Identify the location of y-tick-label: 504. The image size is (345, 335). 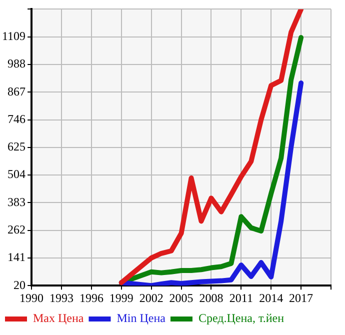
(17, 174).